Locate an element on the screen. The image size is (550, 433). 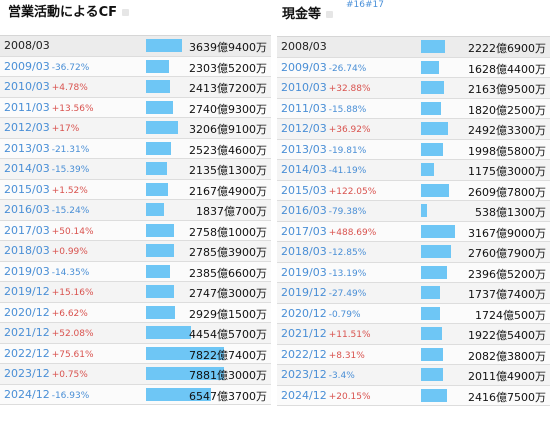
change-rate: -15.24% is located at coordinates (70, 211).